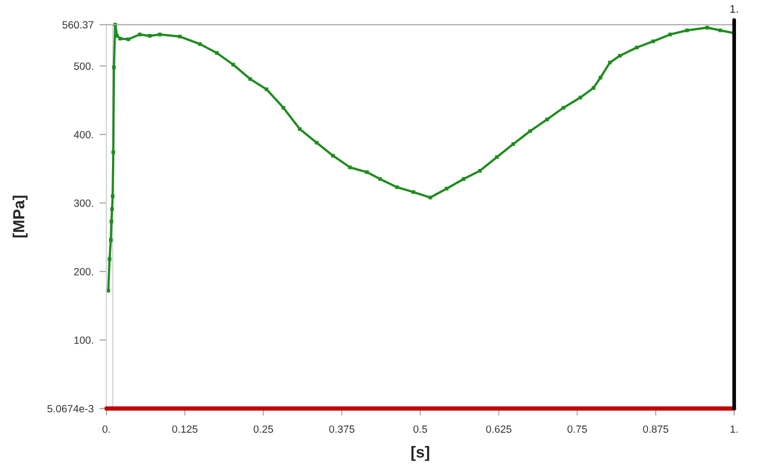 This screenshot has width=760, height=471. Describe the element at coordinates (83, 340) in the screenshot. I see `y-tick-label: 100.` at that location.